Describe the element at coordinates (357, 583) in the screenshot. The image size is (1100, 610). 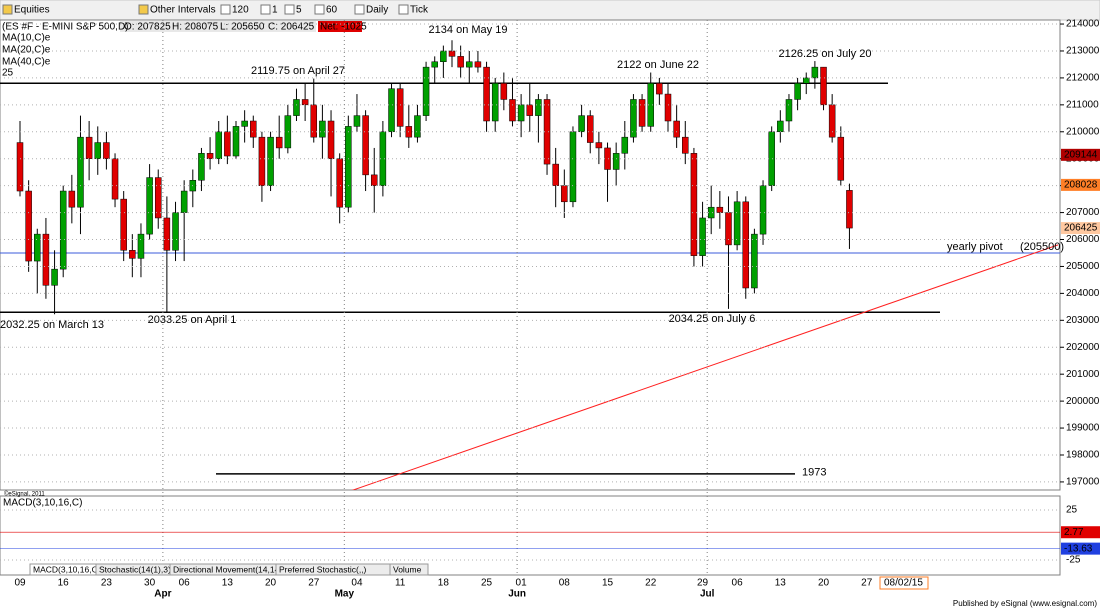
I see `x-tick-label: 04` at that location.